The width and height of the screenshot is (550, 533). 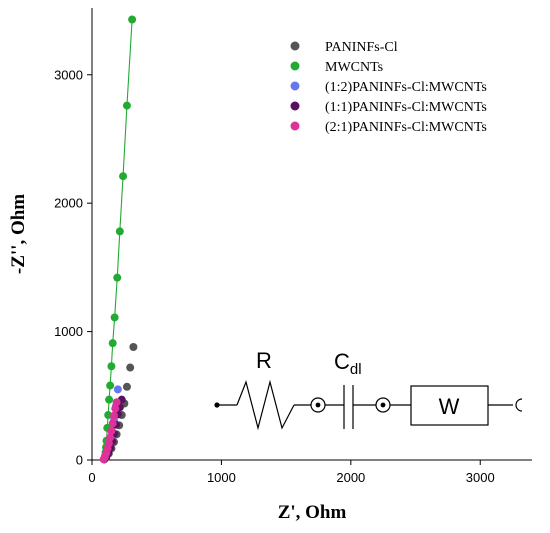 I want to click on legend-label: PANINFs-Cl, so click(x=361, y=47).